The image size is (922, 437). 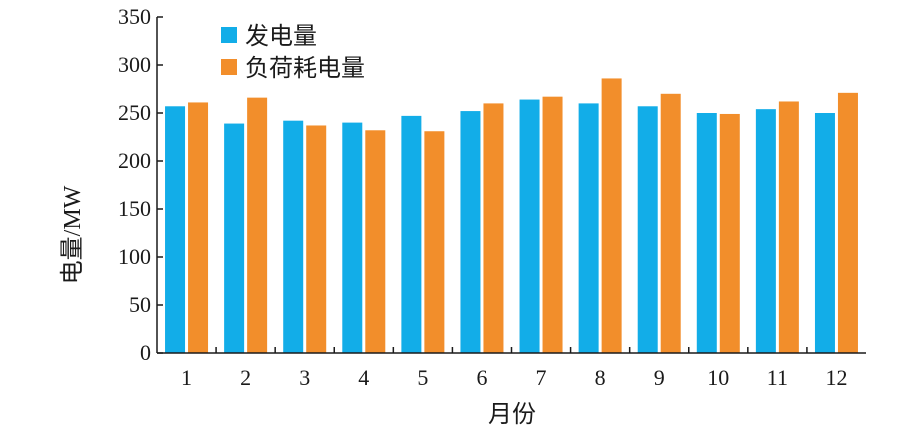 I want to click on legend-swatch-generation, so click(x=229, y=35).